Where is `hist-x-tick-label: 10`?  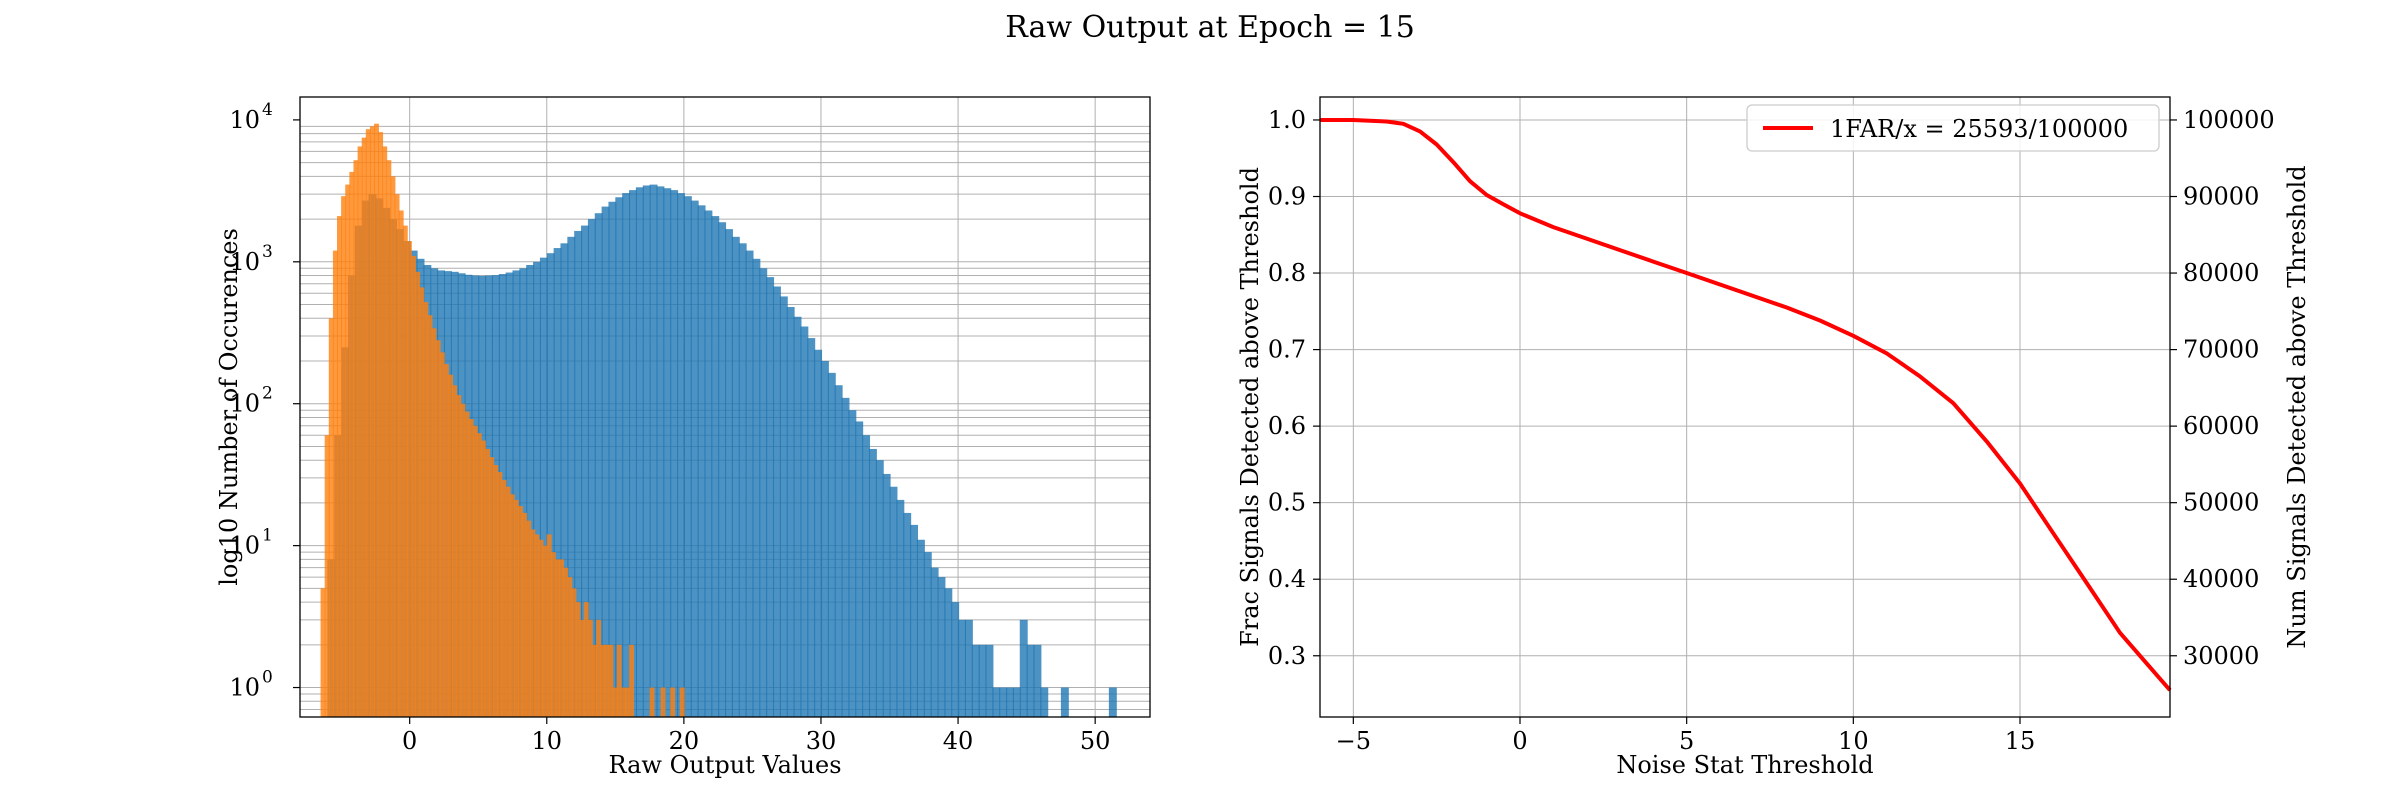
hist-x-tick-label: 10 is located at coordinates (547, 741).